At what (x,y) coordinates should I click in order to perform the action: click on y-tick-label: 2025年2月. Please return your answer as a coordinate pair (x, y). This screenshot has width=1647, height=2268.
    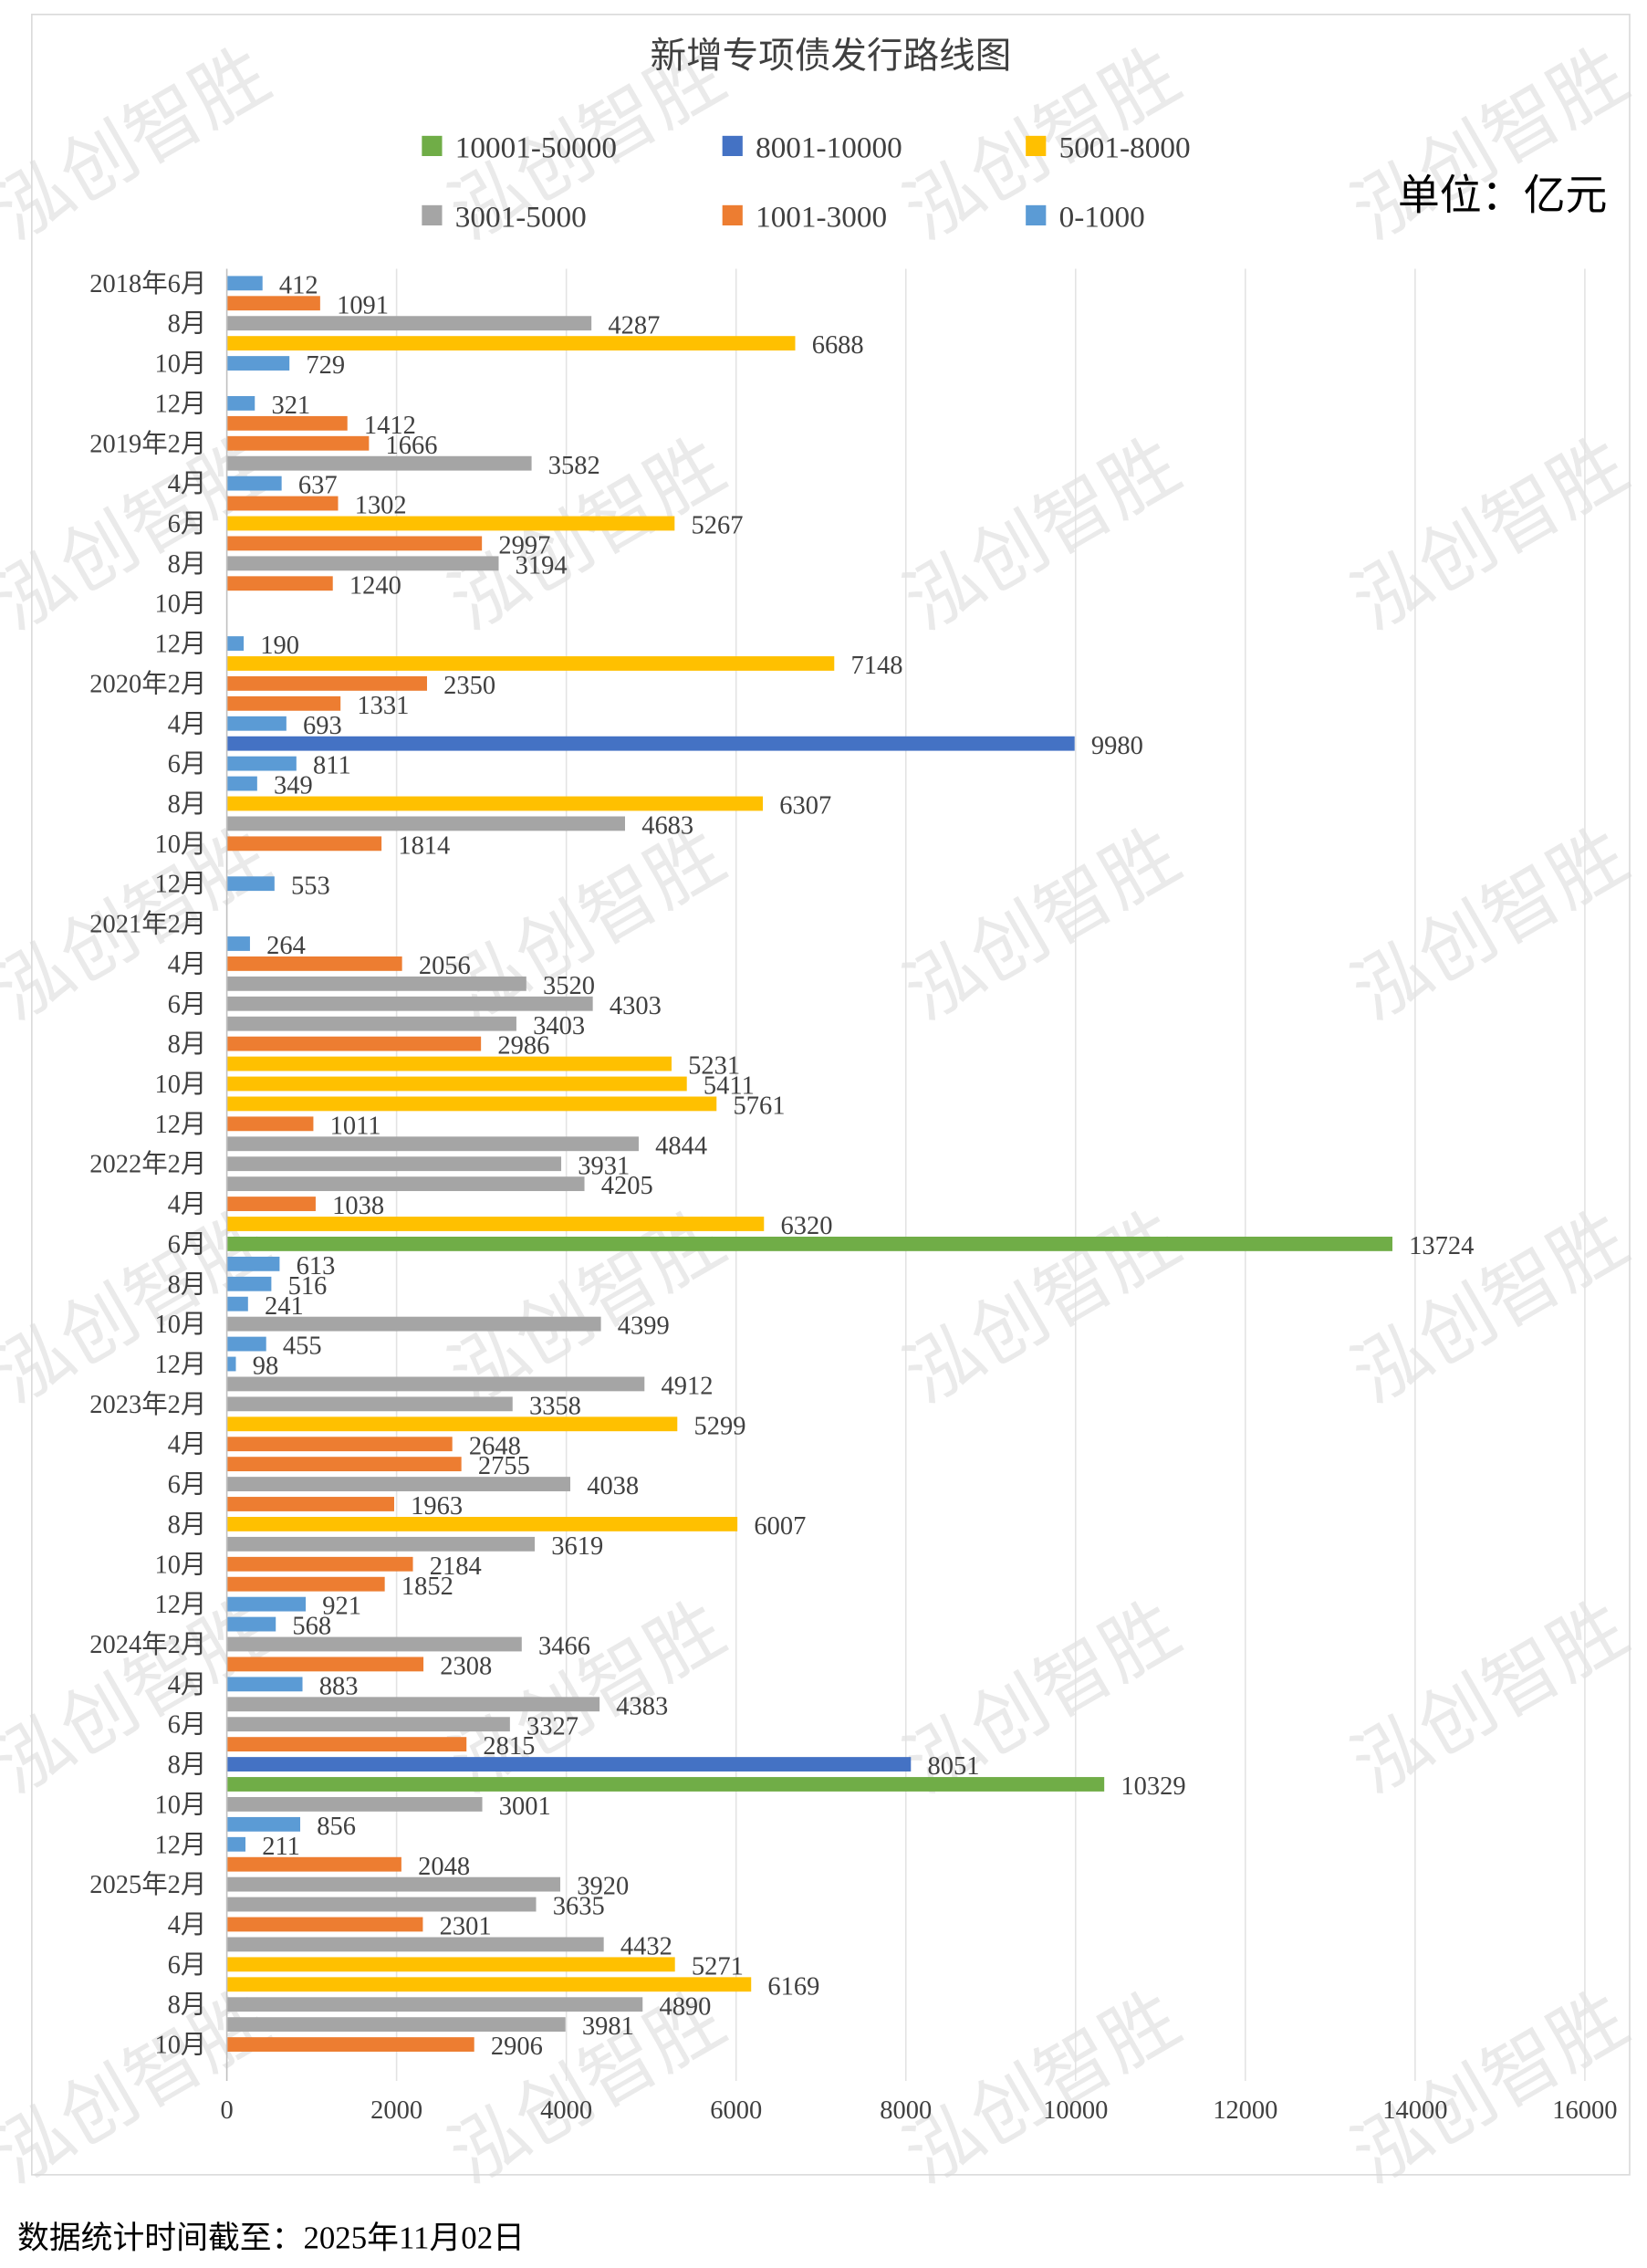
    Looking at the image, I should click on (147, 1884).